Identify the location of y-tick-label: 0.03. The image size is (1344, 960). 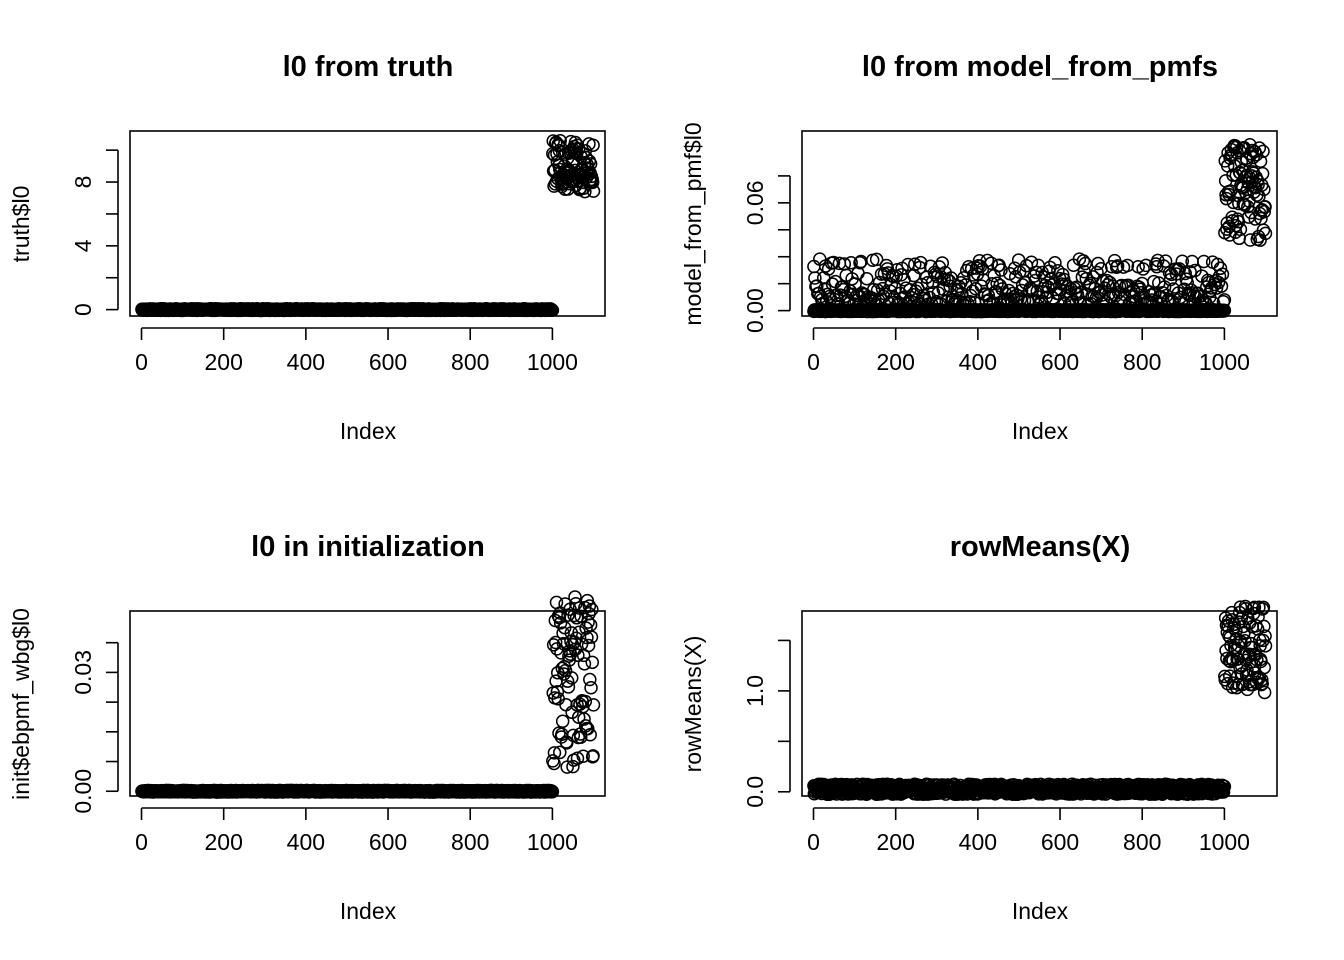
(83, 672).